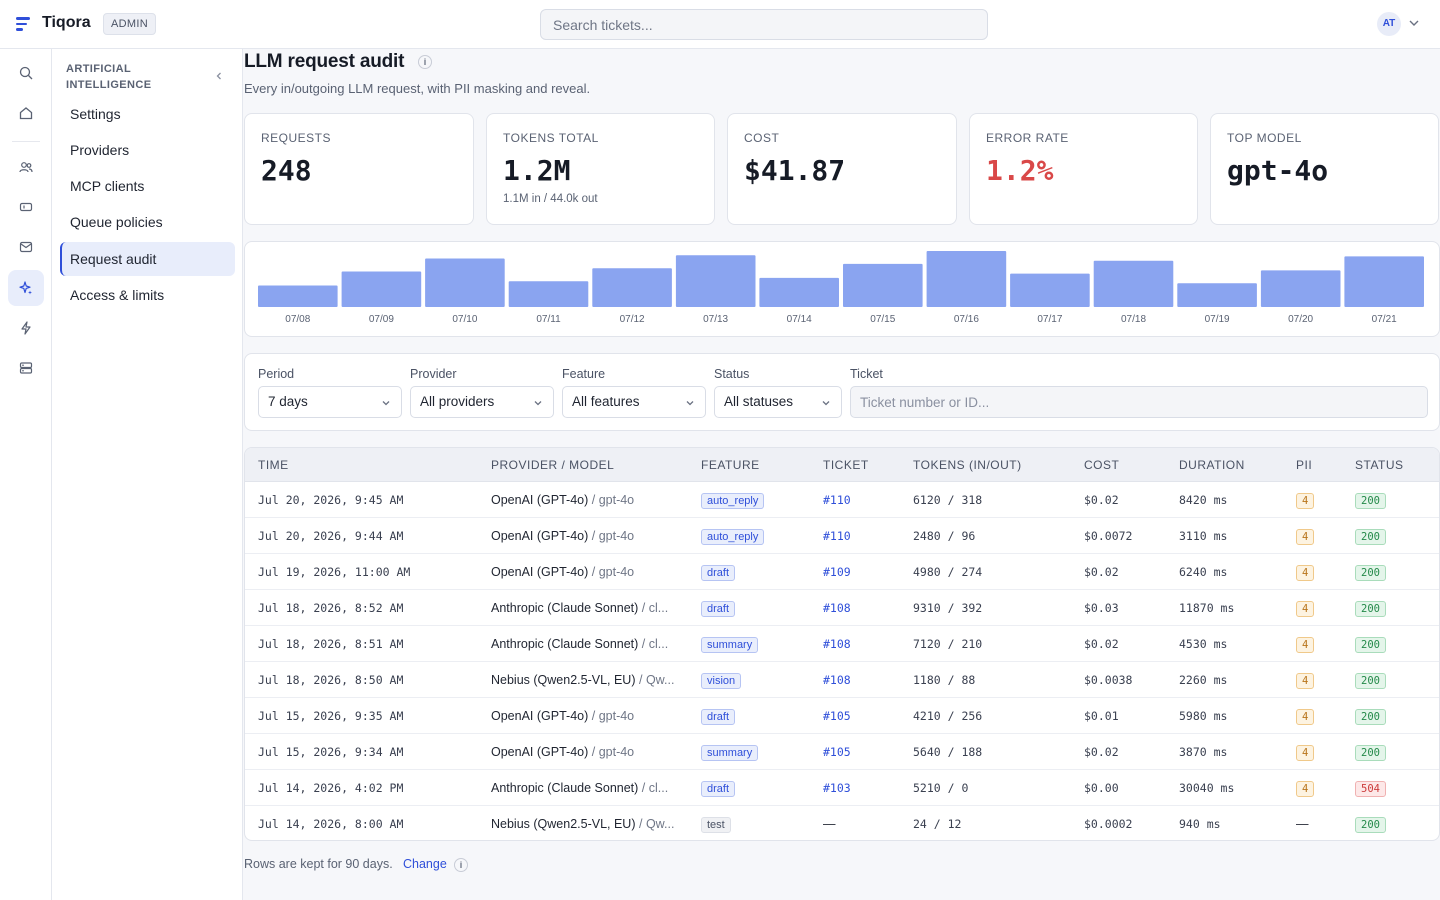 The width and height of the screenshot is (1440, 900). I want to click on column-header: TIME, so click(273, 465).